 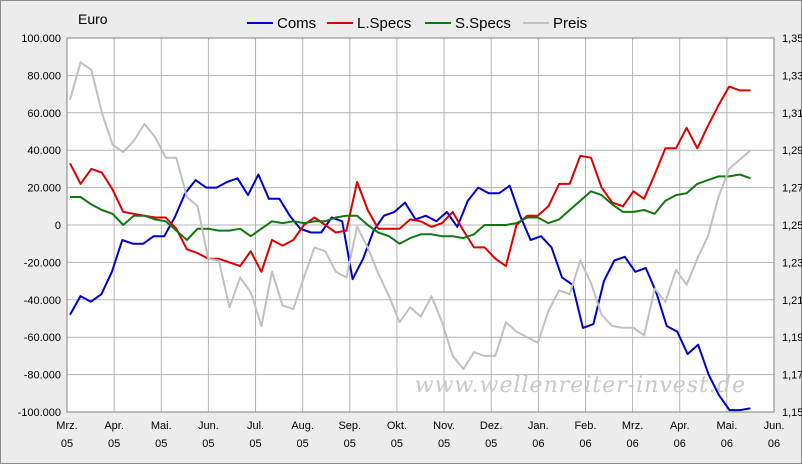 What do you see at coordinates (792, 114) in the screenshot?
I see `y-right-tick-label: 1,31` at bounding box center [792, 114].